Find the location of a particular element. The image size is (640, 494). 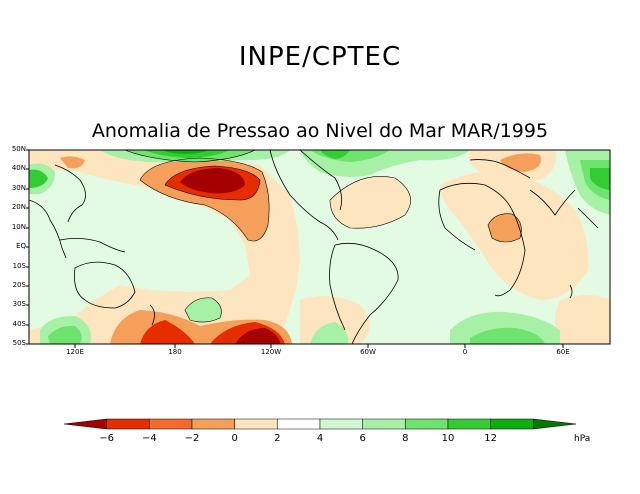

colorbar-tick-label: 6 is located at coordinates (362, 438).